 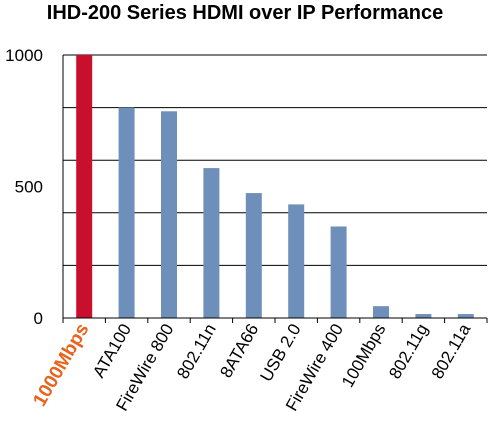 I want to click on y-tick-label: 1000, so click(x=24, y=55).